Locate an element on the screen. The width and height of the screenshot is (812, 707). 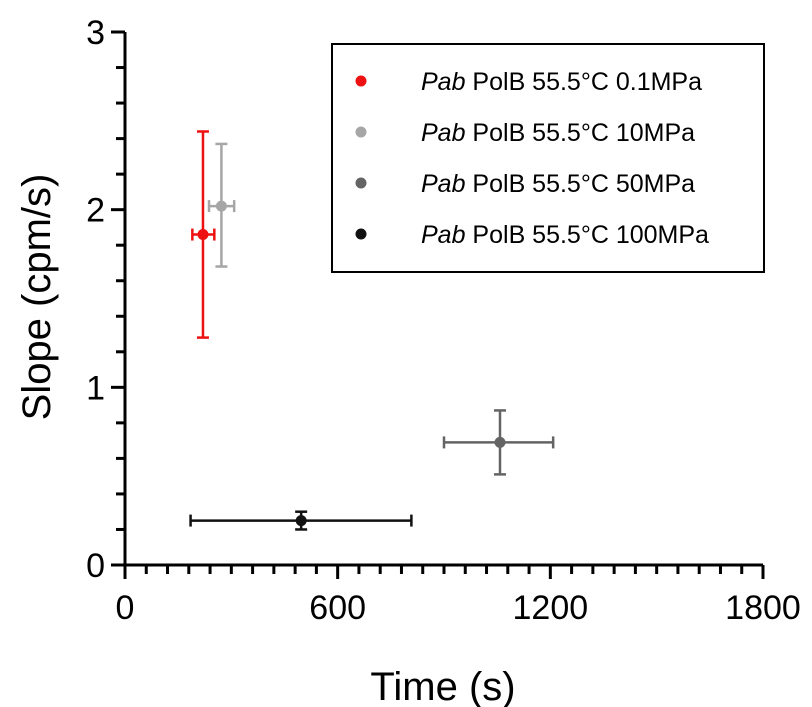
y-tick-label: 3 is located at coordinates (95, 33).